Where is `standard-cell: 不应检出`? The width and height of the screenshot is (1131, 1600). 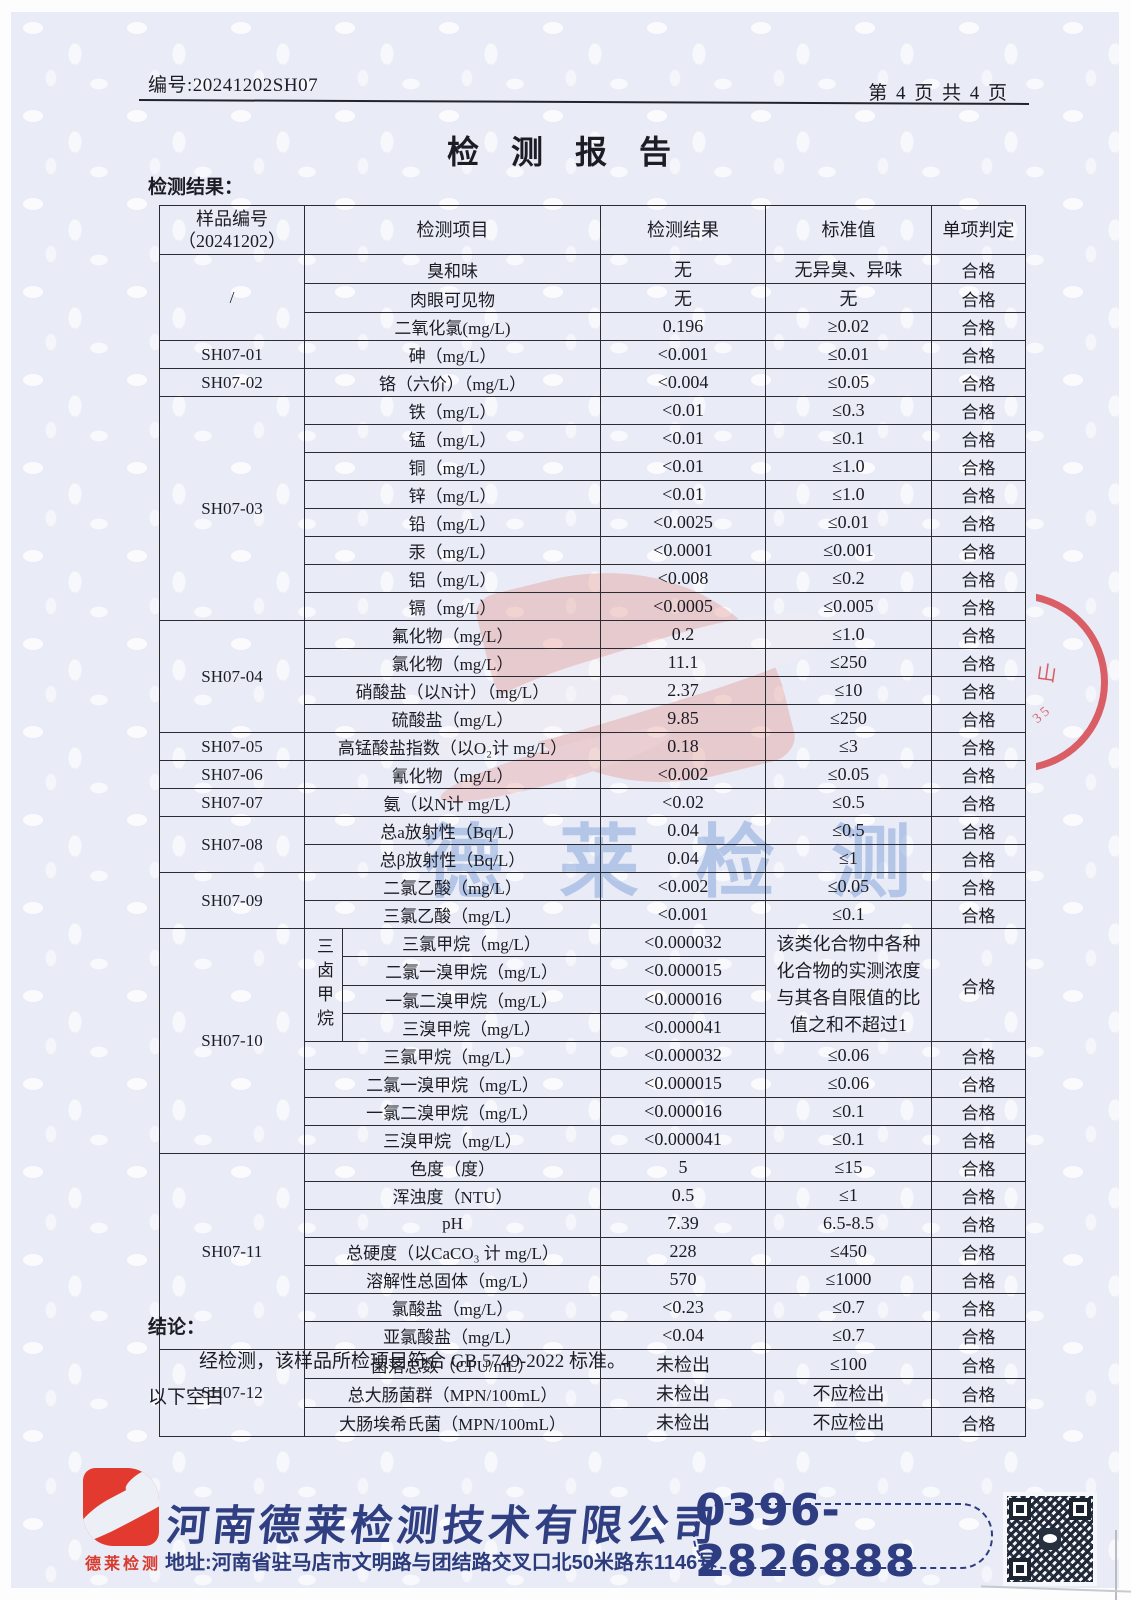
standard-cell: 不应检出 is located at coordinates (848, 1393).